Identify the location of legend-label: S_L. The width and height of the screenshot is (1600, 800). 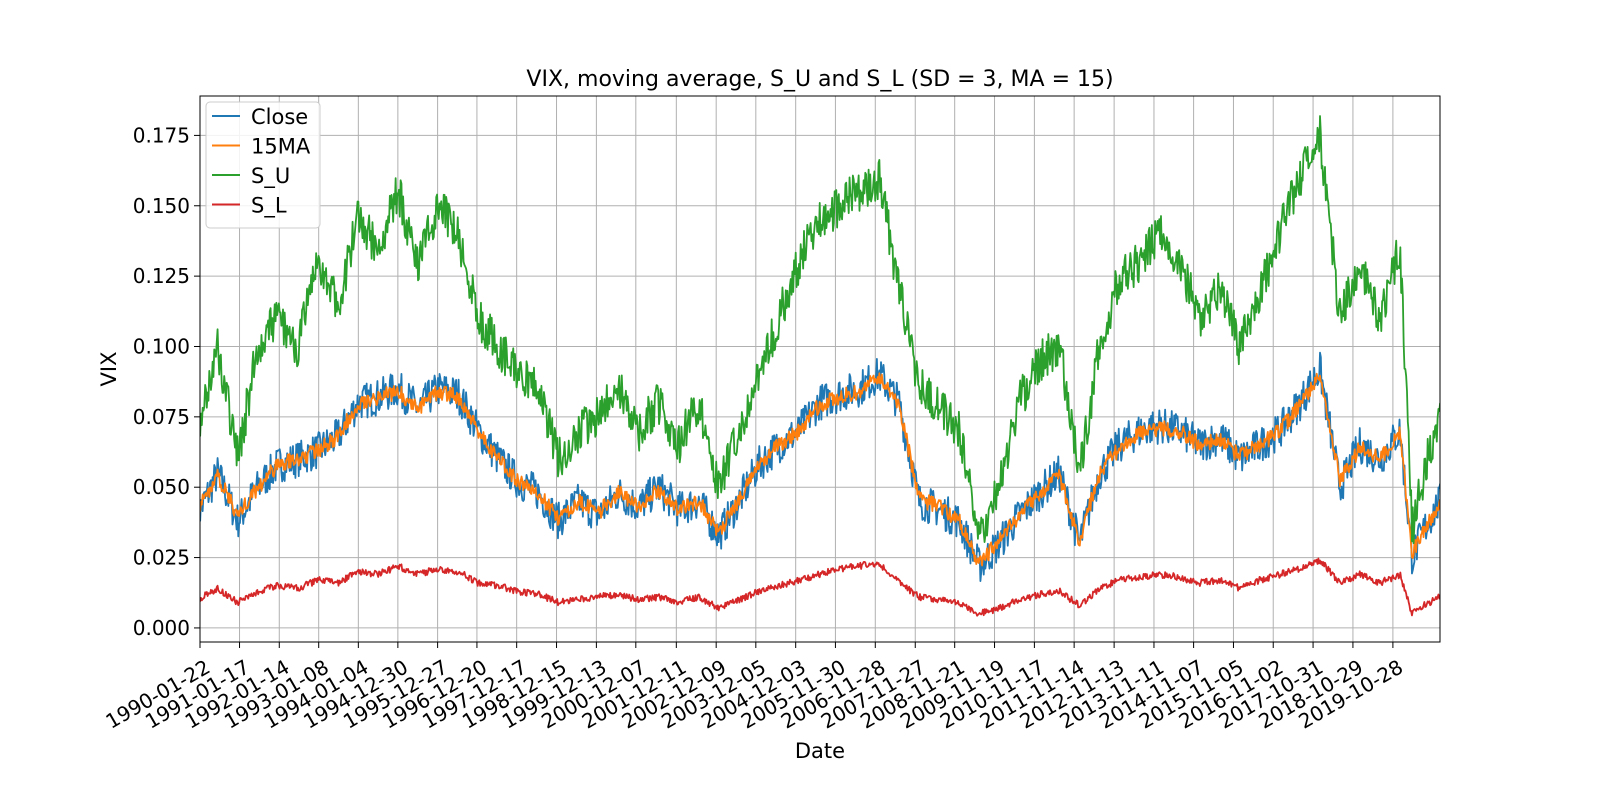
(269, 206).